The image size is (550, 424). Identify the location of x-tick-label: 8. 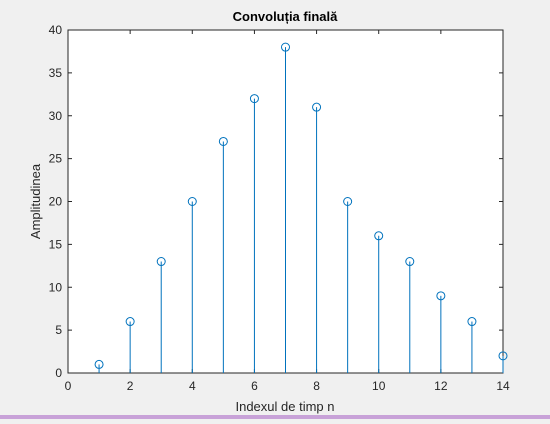
(316, 386).